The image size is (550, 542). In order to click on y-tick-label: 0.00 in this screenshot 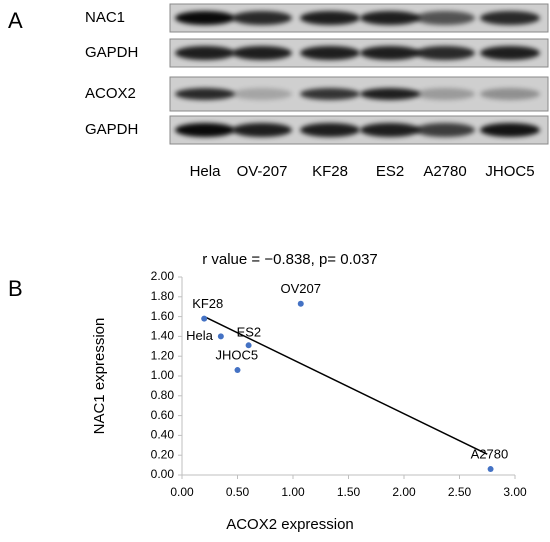, I will do `click(163, 474)`.